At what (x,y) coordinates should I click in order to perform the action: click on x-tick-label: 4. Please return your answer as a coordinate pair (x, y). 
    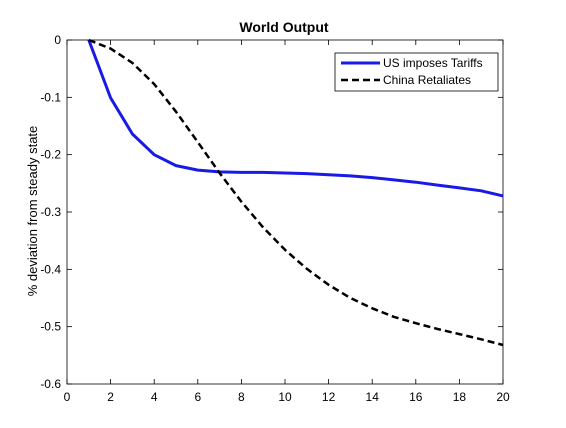
    Looking at the image, I should click on (154, 397).